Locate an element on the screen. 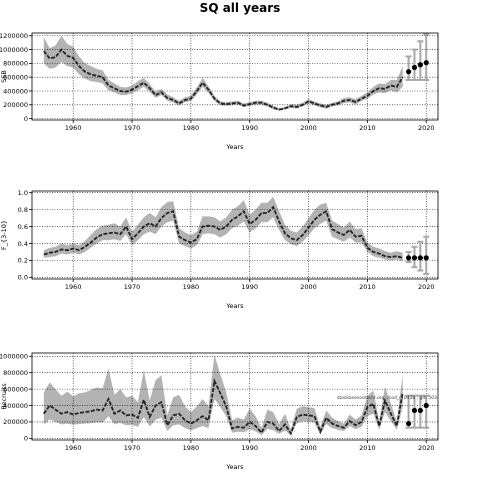  y-tick-label: 1200000 is located at coordinates (14, 36).